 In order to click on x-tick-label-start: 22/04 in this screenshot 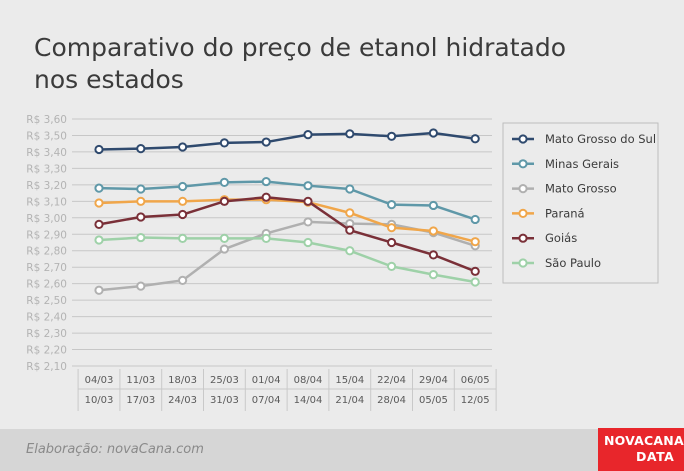, I will do `click(391, 380)`.